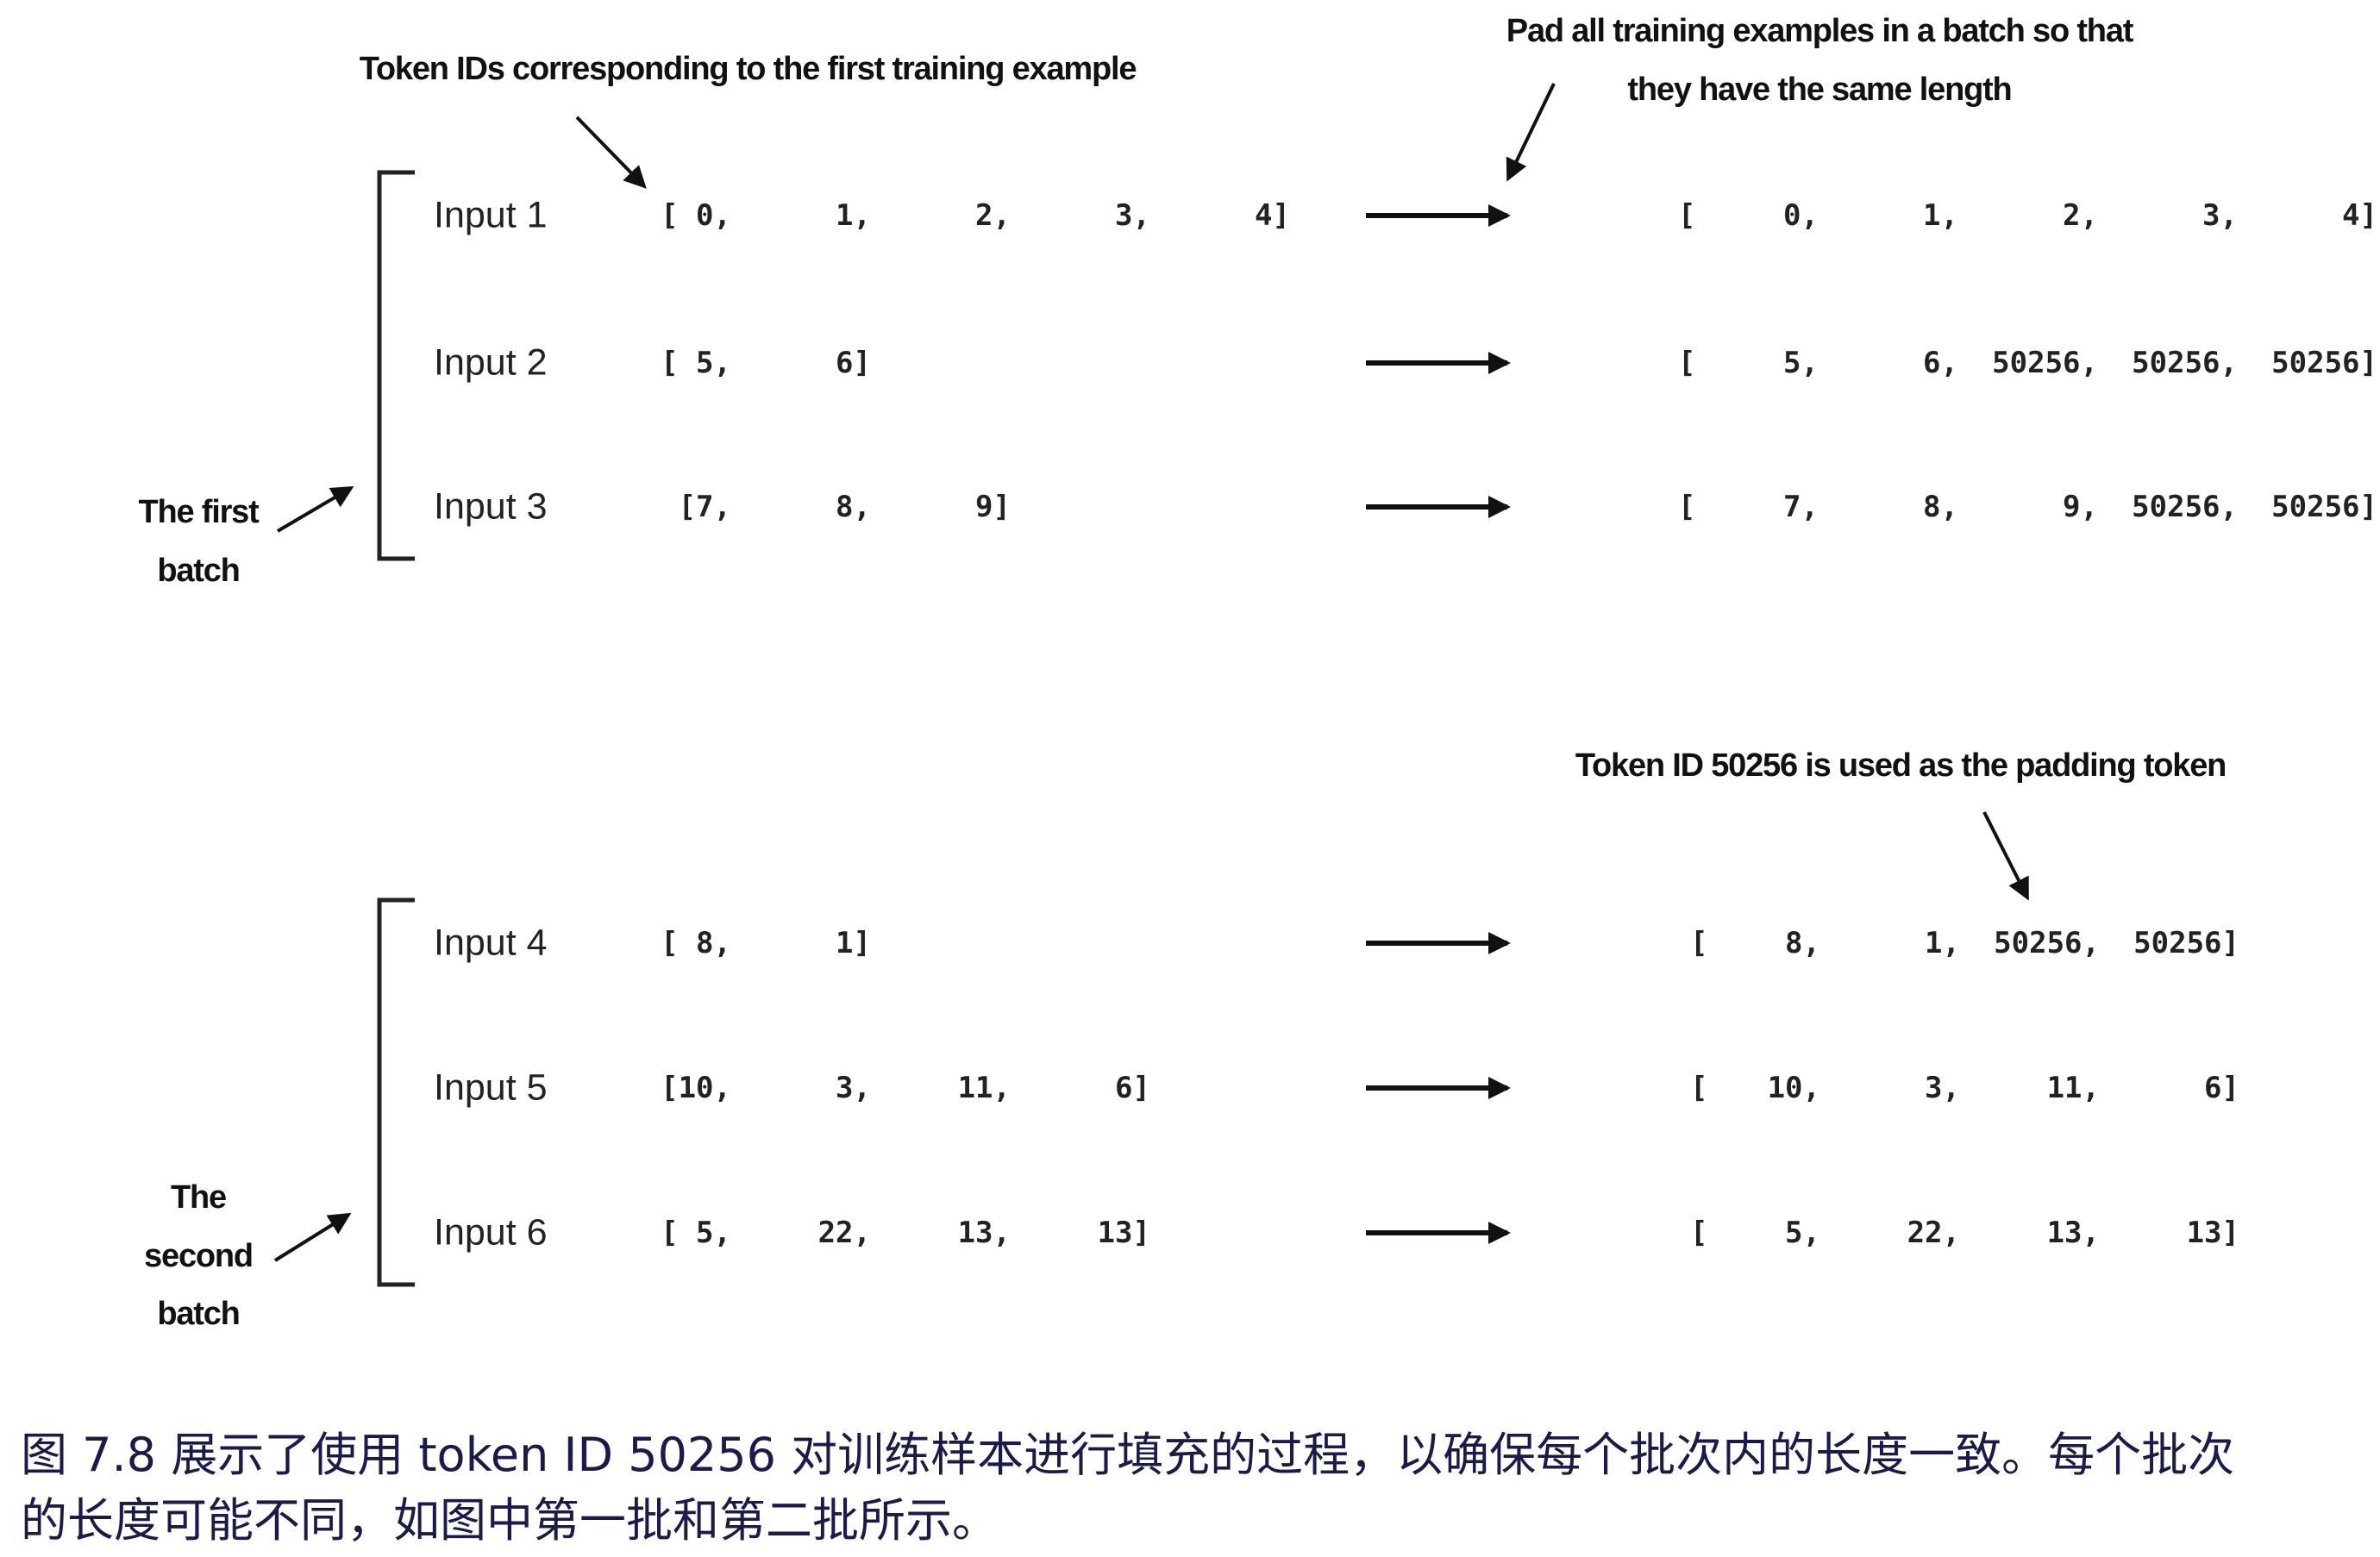  I want to click on input-token: [10,, so click(696, 1088).